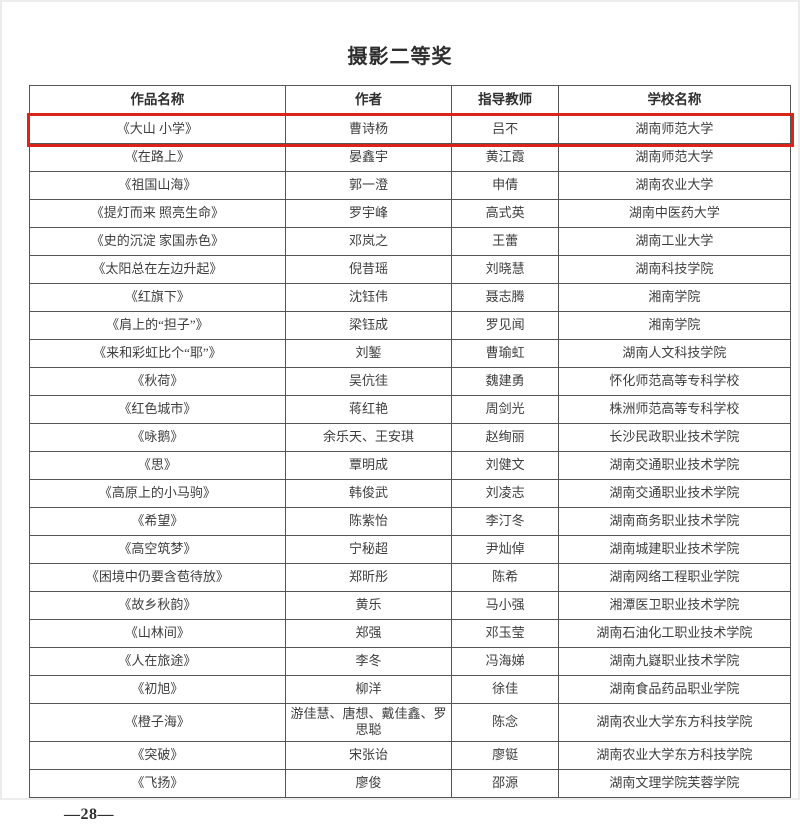 Image resolution: width=800 pixels, height=824 pixels. What do you see at coordinates (368, 409) in the screenshot?
I see `author-cell: 蒋红艳` at bounding box center [368, 409].